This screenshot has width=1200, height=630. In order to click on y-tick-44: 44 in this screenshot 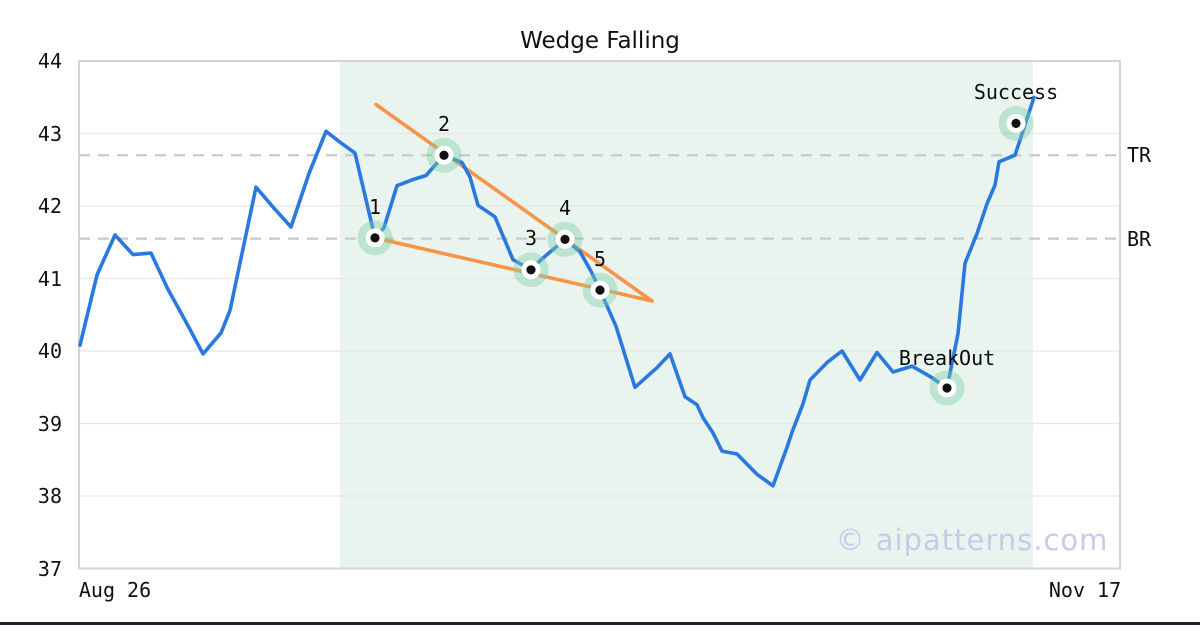, I will do `click(49, 61)`.